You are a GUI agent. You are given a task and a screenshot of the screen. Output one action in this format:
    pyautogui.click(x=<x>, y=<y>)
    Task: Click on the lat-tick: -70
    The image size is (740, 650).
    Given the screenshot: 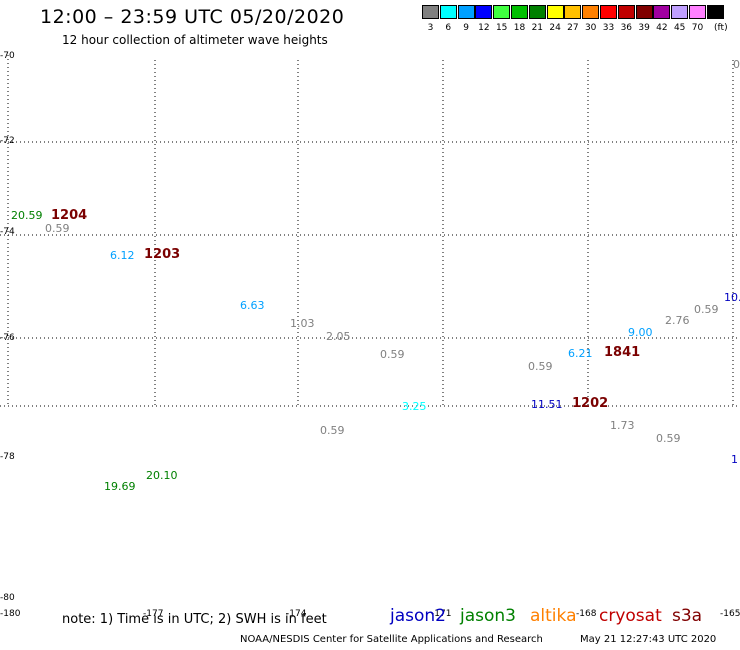 What is the action you would take?
    pyautogui.click(x=7, y=56)
    